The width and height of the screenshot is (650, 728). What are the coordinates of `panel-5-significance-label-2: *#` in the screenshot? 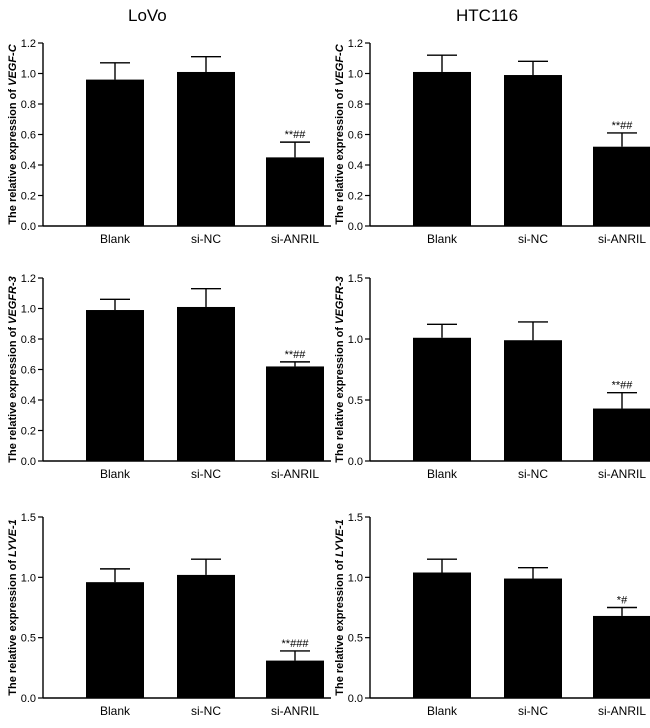 It's located at (622, 601).